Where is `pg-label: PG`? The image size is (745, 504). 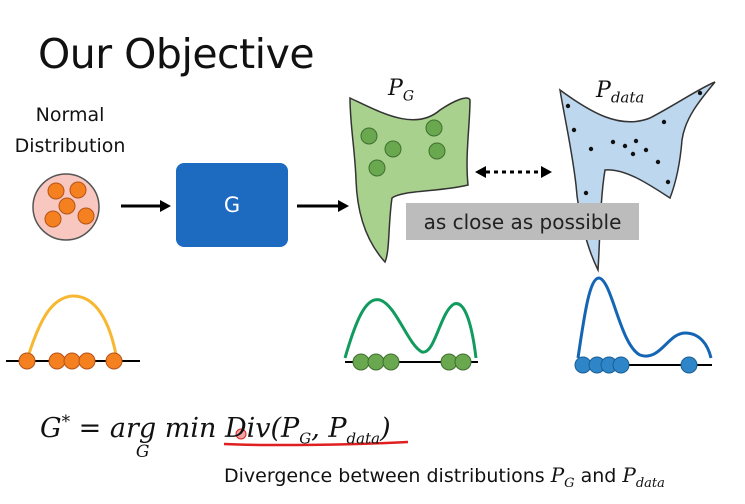
pg-label: PG is located at coordinates (401, 90).